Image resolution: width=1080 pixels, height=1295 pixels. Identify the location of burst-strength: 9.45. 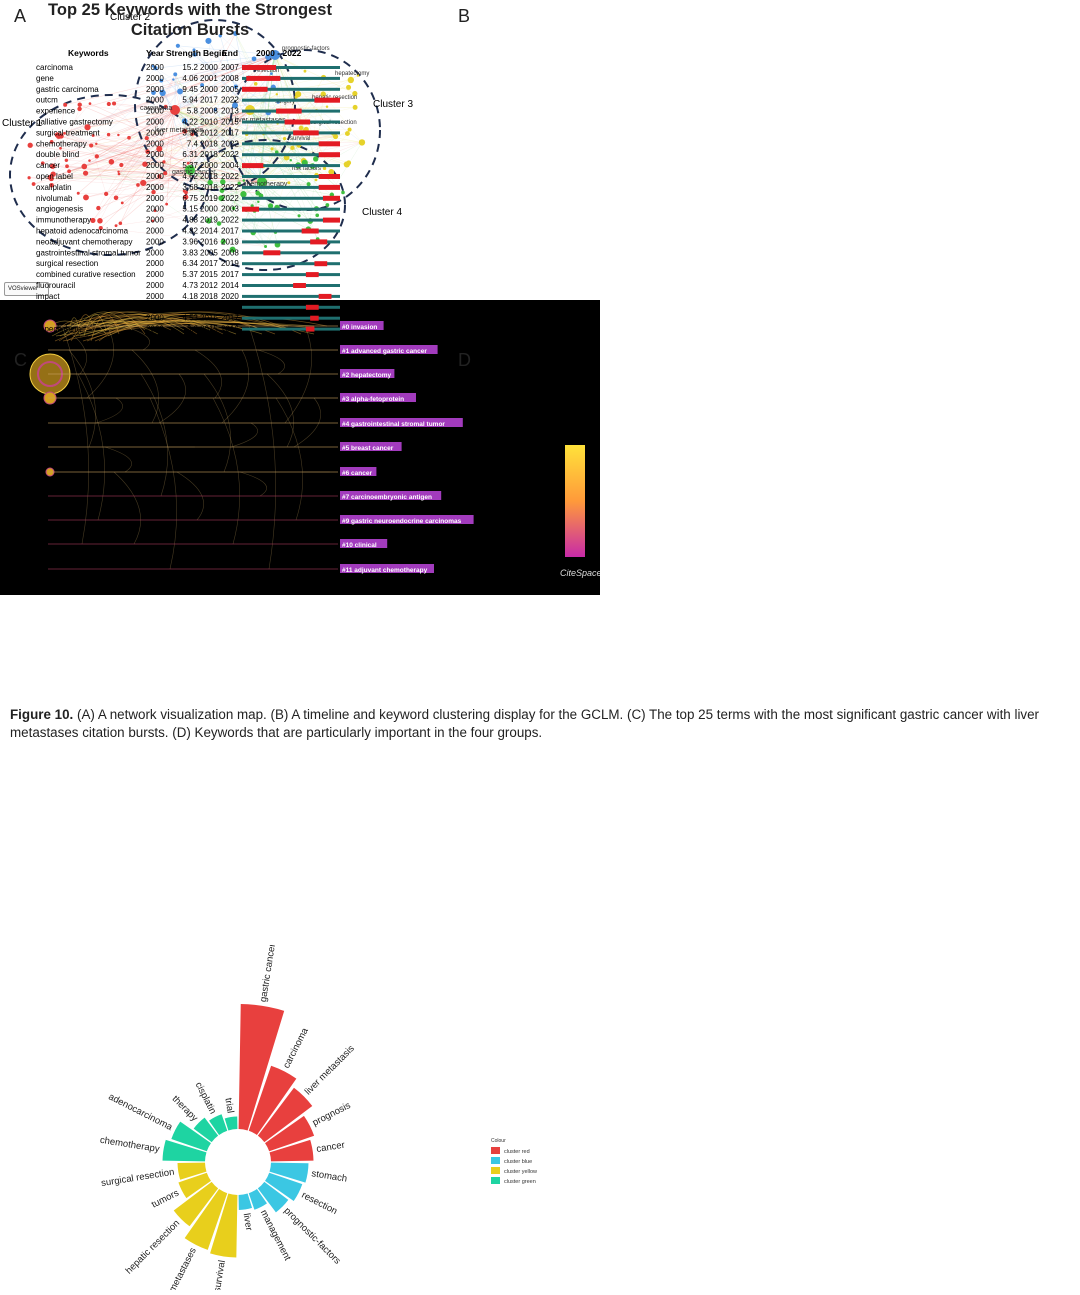
(190, 89).